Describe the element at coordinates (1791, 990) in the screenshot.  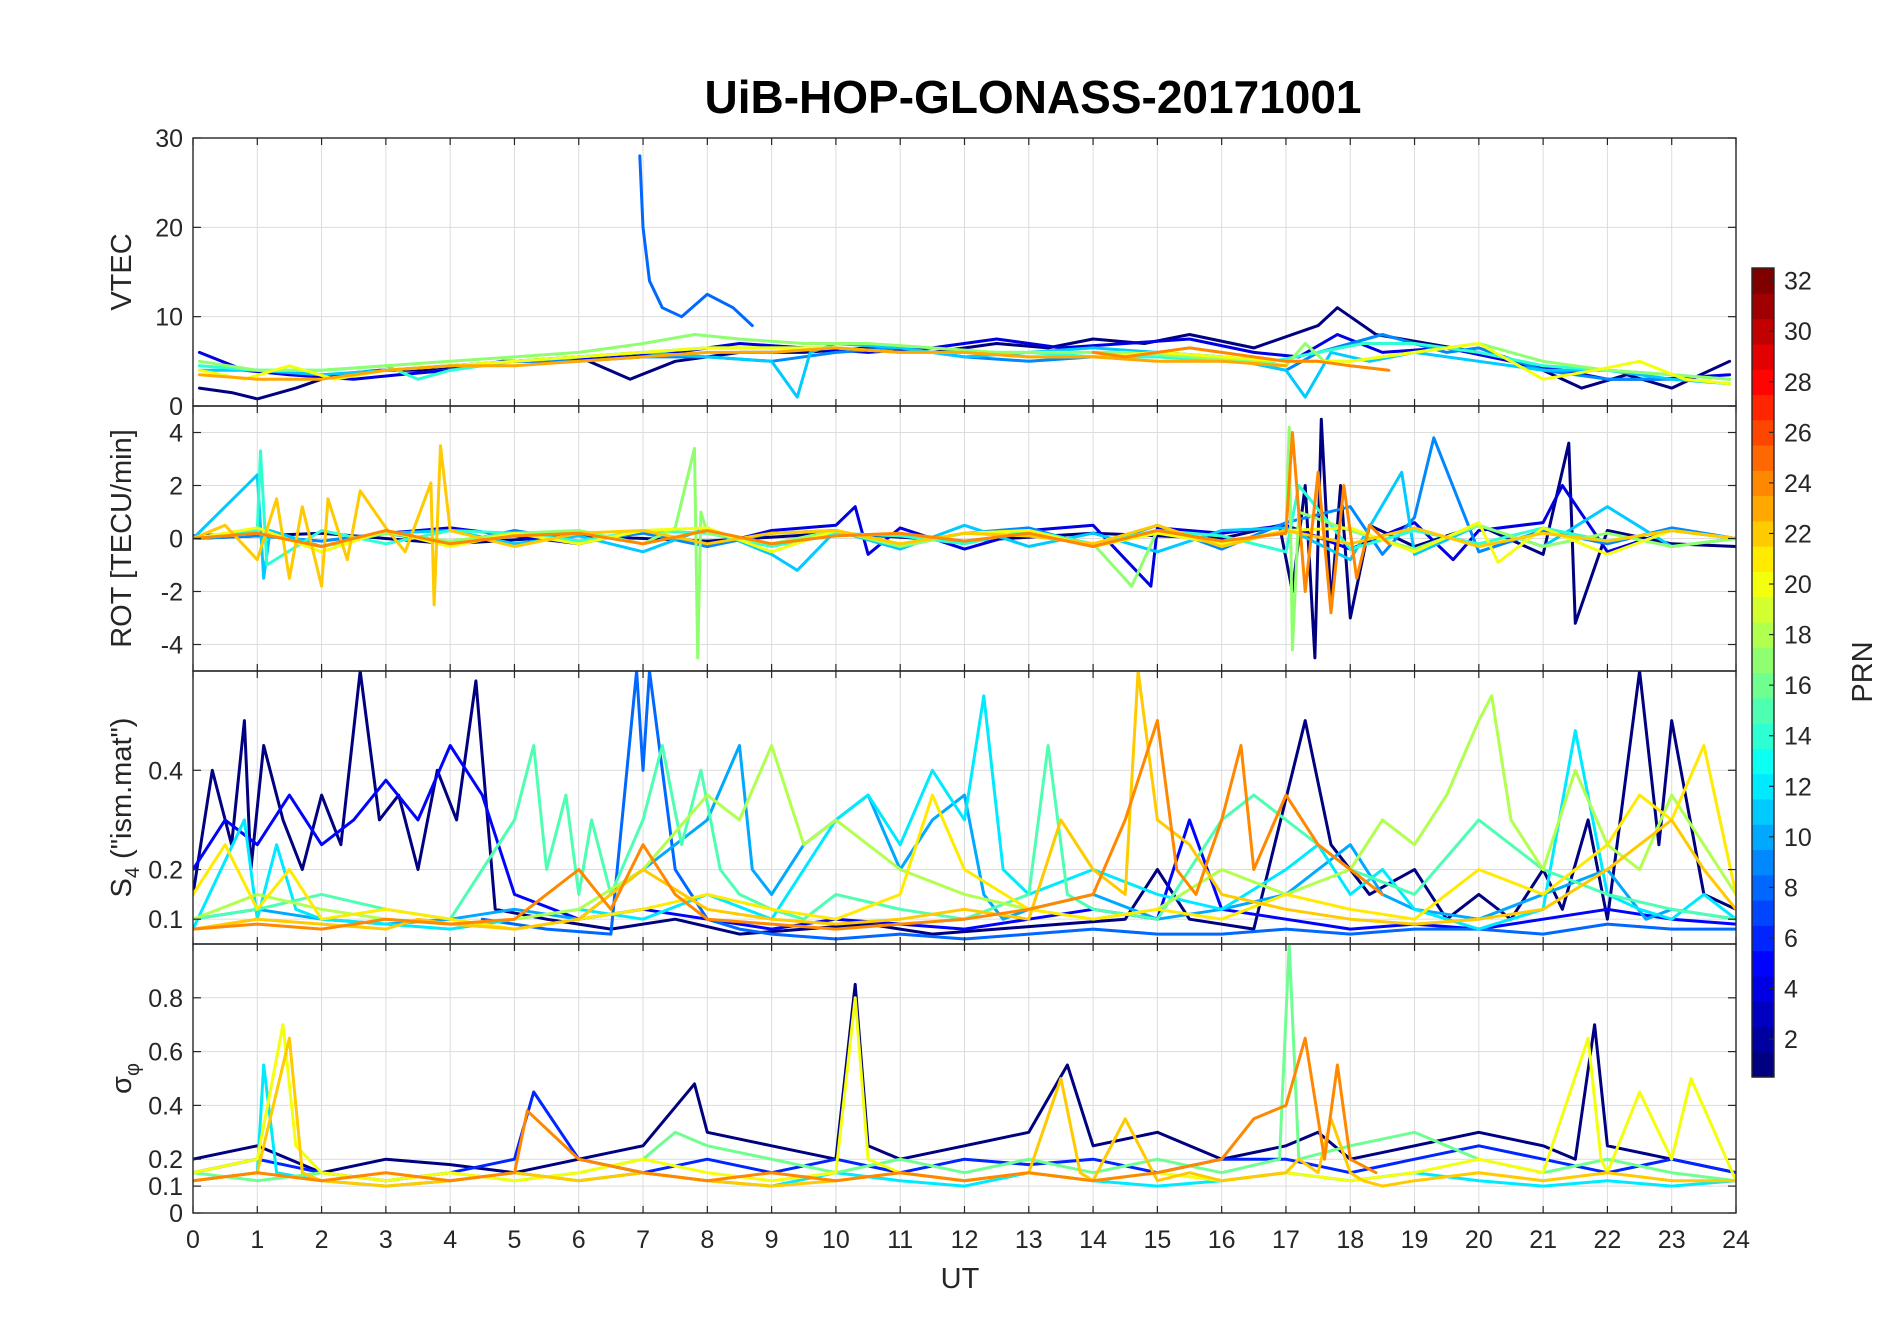
I see `colorbar-tick-label: 4` at that location.